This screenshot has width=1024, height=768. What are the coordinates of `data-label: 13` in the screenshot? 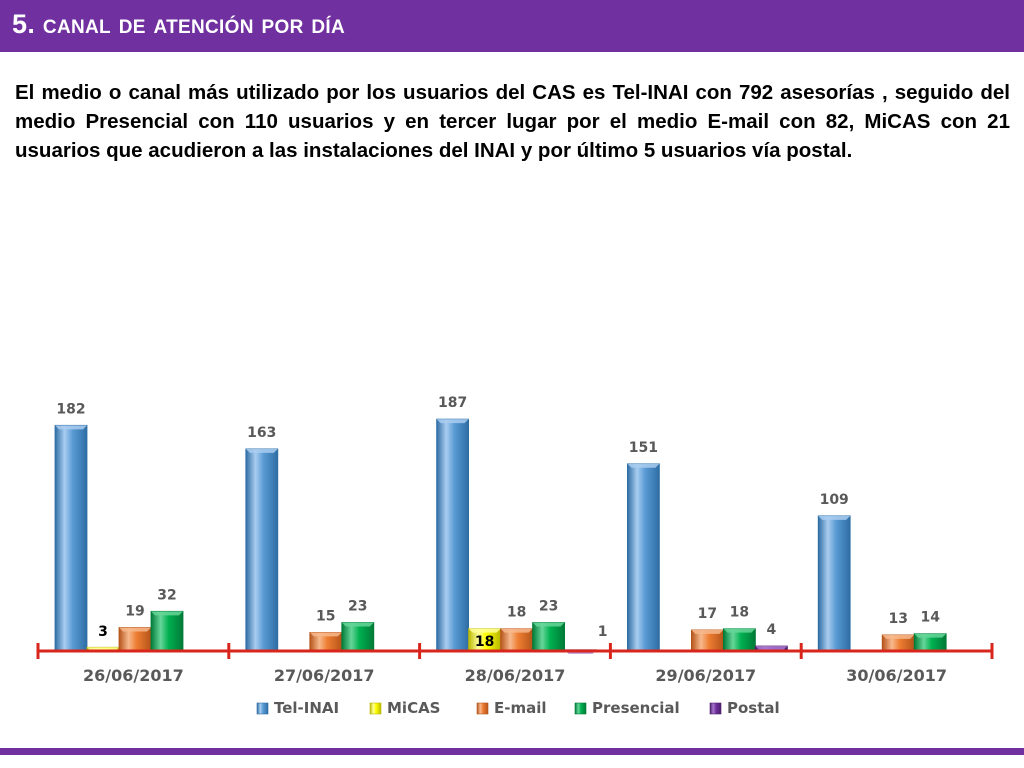 It's located at (897, 619).